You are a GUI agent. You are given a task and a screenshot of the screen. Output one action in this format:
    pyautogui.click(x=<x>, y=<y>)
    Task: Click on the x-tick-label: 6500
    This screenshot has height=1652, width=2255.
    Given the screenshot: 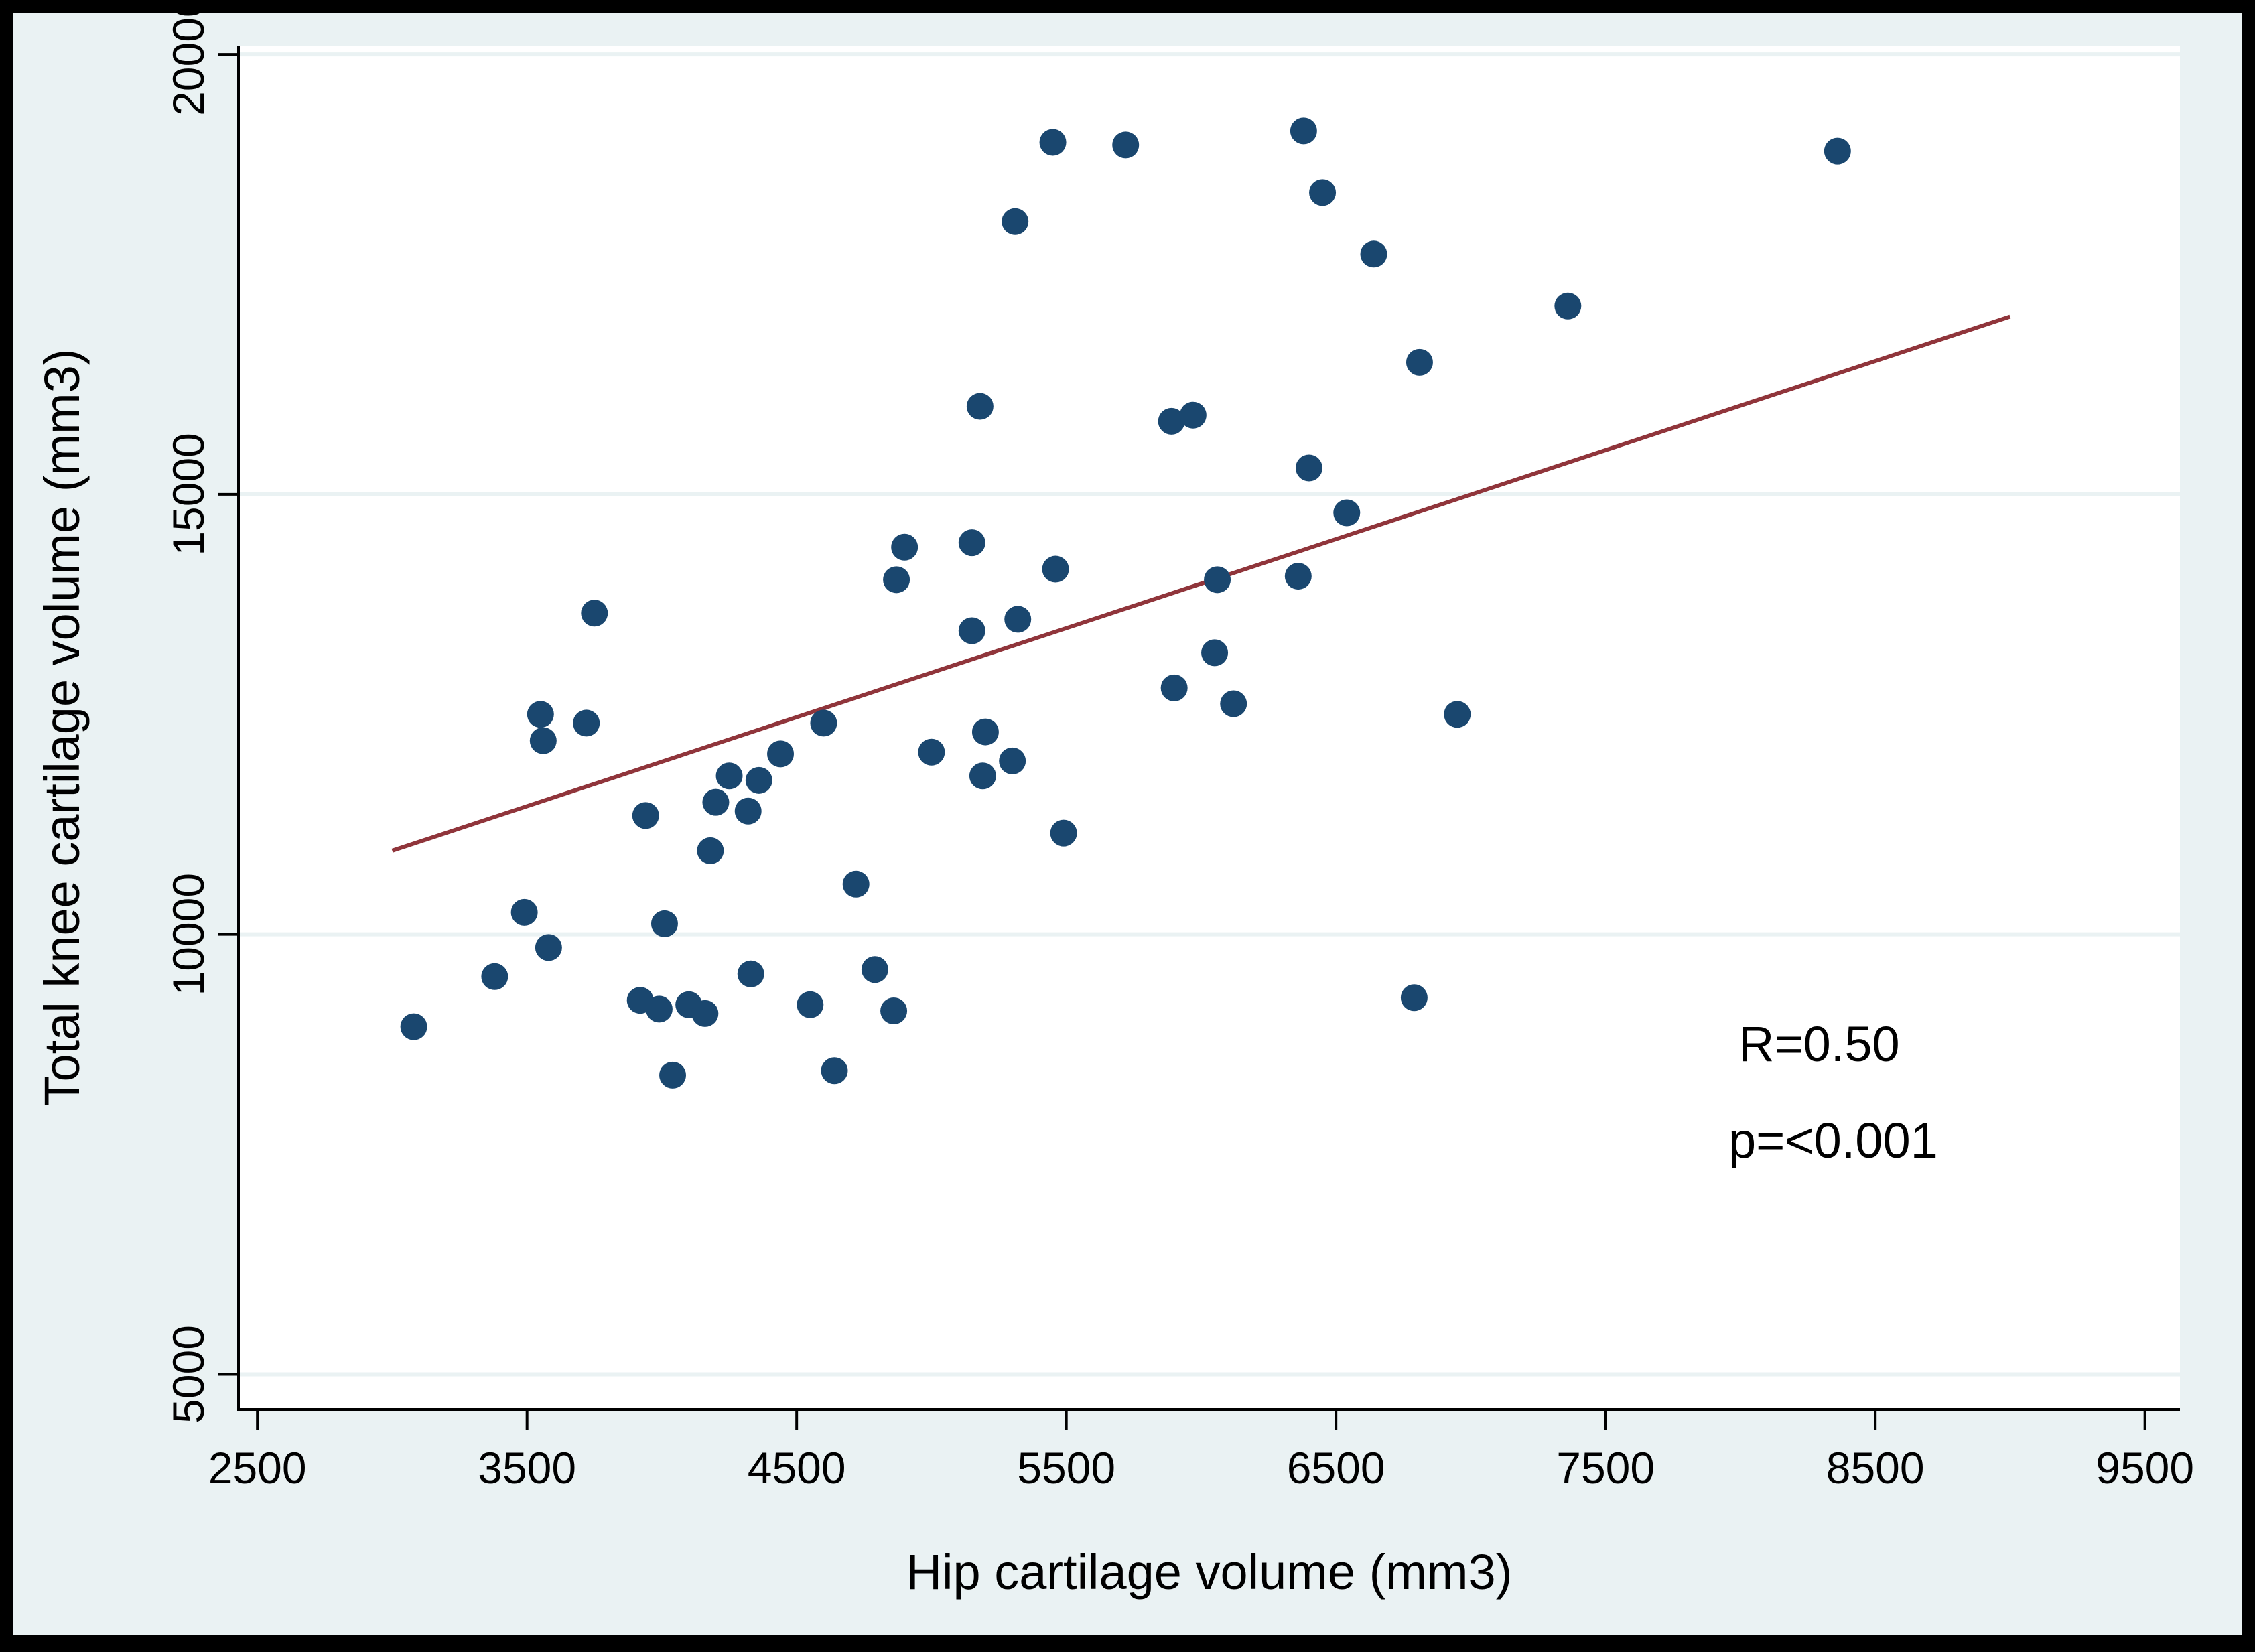 What is the action you would take?
    pyautogui.click(x=1336, y=1468)
    